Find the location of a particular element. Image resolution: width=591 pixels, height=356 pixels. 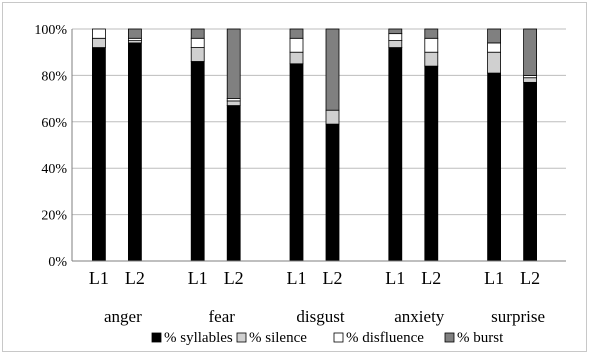

group-label: disgust is located at coordinates (320, 316).